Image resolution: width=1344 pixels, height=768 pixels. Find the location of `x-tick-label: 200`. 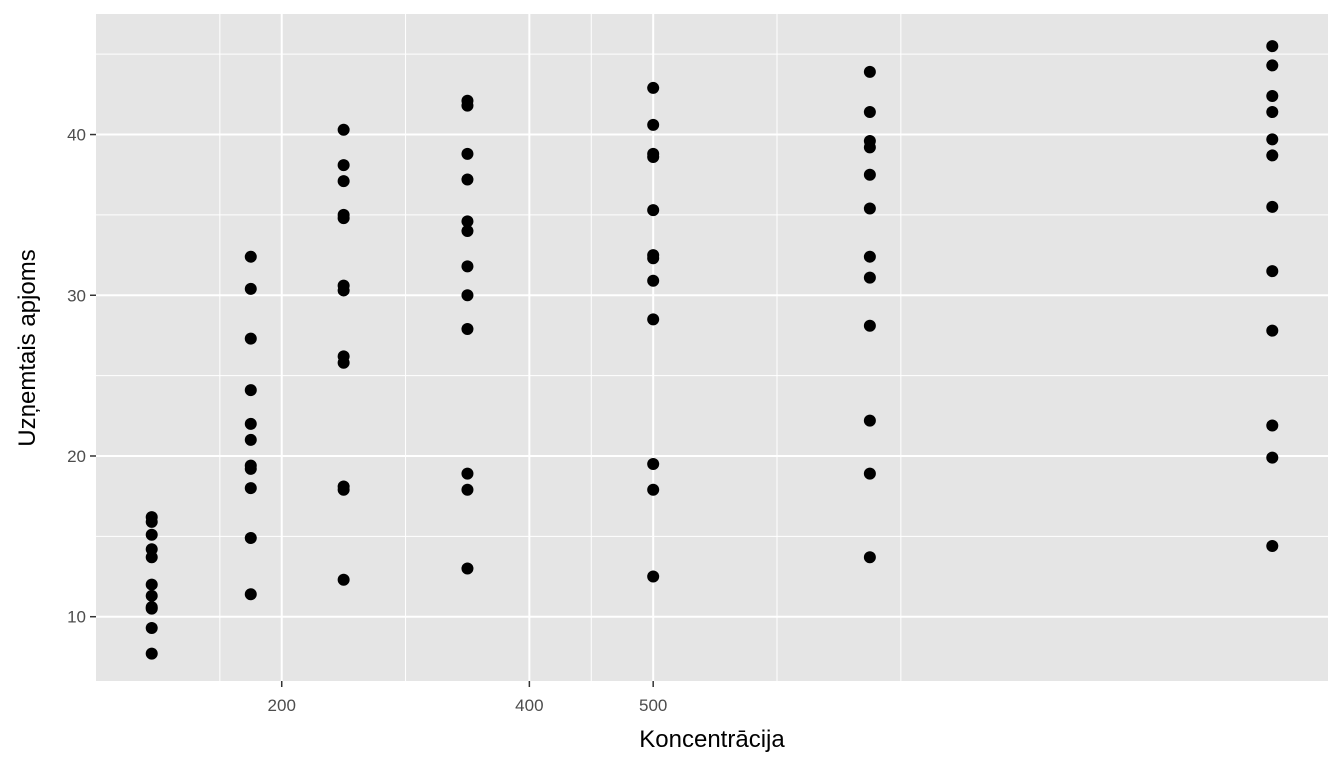

x-tick-label: 200 is located at coordinates (282, 705).